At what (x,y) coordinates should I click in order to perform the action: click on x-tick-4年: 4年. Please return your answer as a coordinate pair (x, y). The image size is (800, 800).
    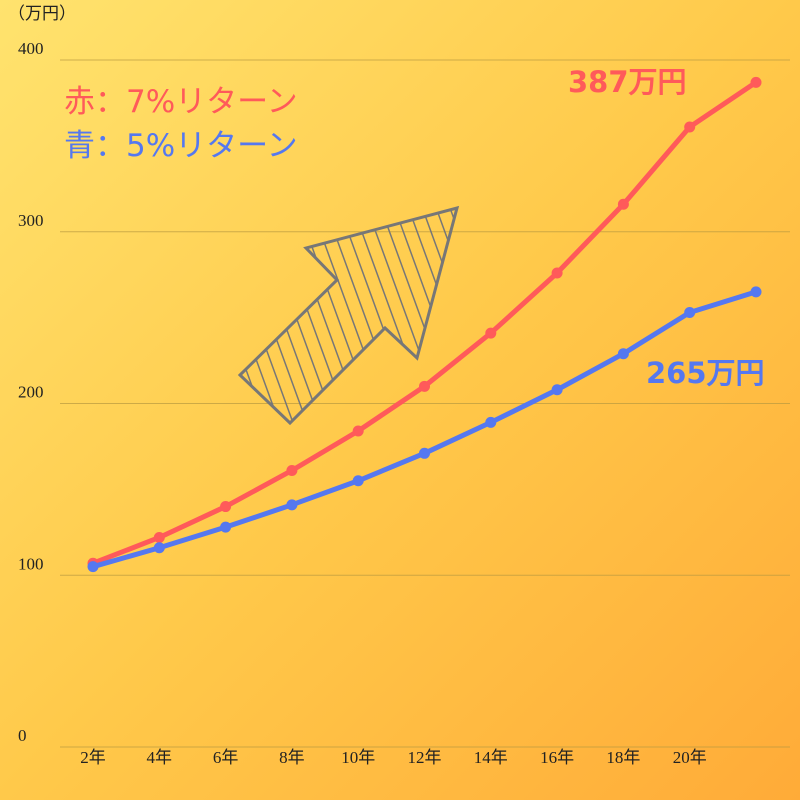
    Looking at the image, I should click on (160, 757).